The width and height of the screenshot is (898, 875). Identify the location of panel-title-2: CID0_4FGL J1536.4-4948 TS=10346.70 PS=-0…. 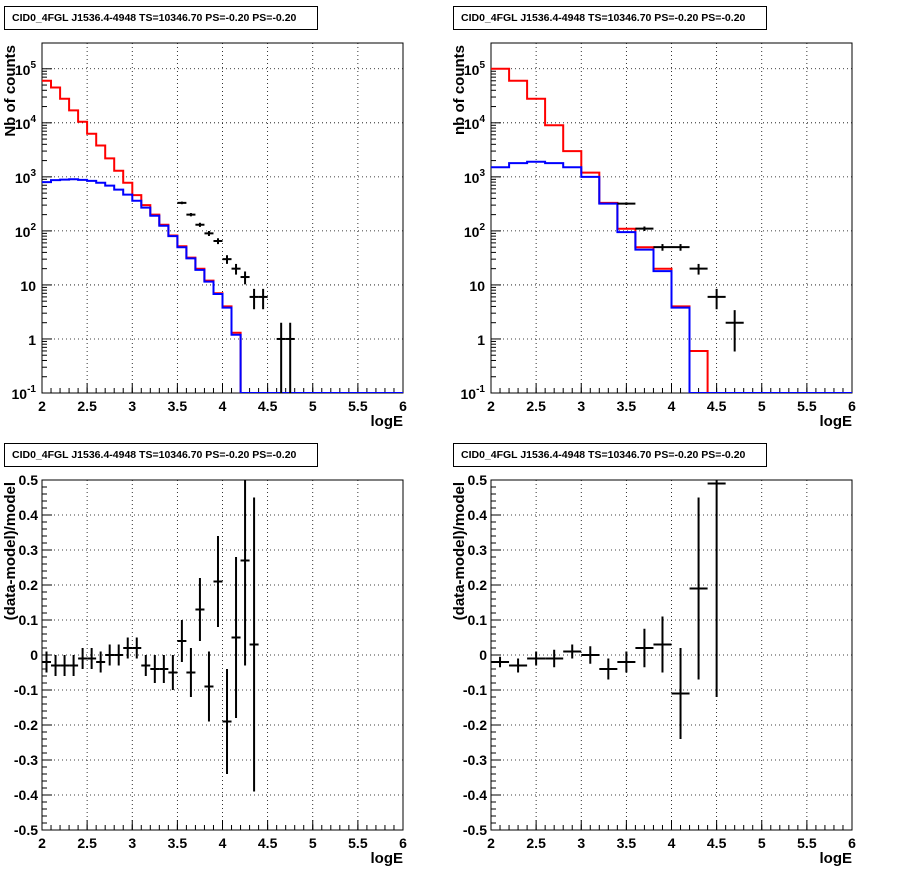
(610, 18).